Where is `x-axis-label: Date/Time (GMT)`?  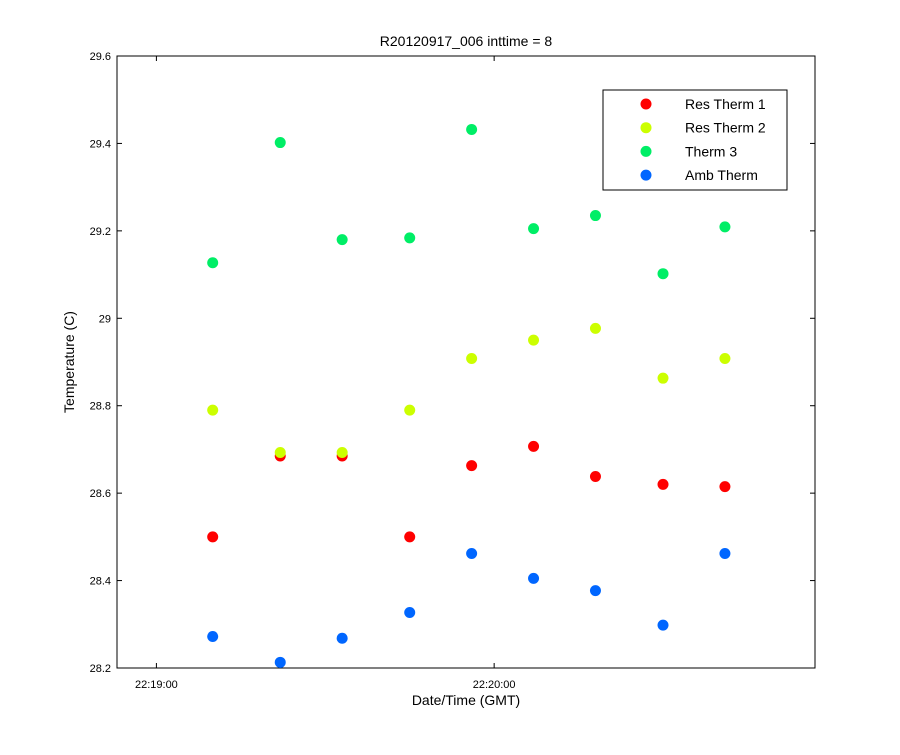
x-axis-label: Date/Time (GMT) is located at coordinates (466, 700).